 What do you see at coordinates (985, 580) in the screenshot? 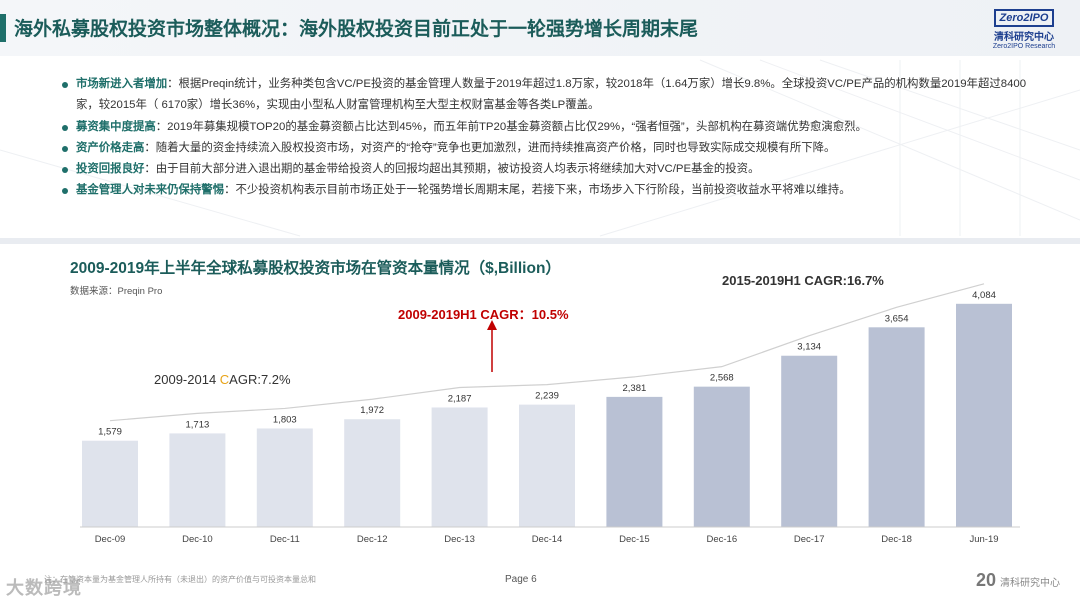
I see `footer-logo-mark: 20` at bounding box center [985, 580].